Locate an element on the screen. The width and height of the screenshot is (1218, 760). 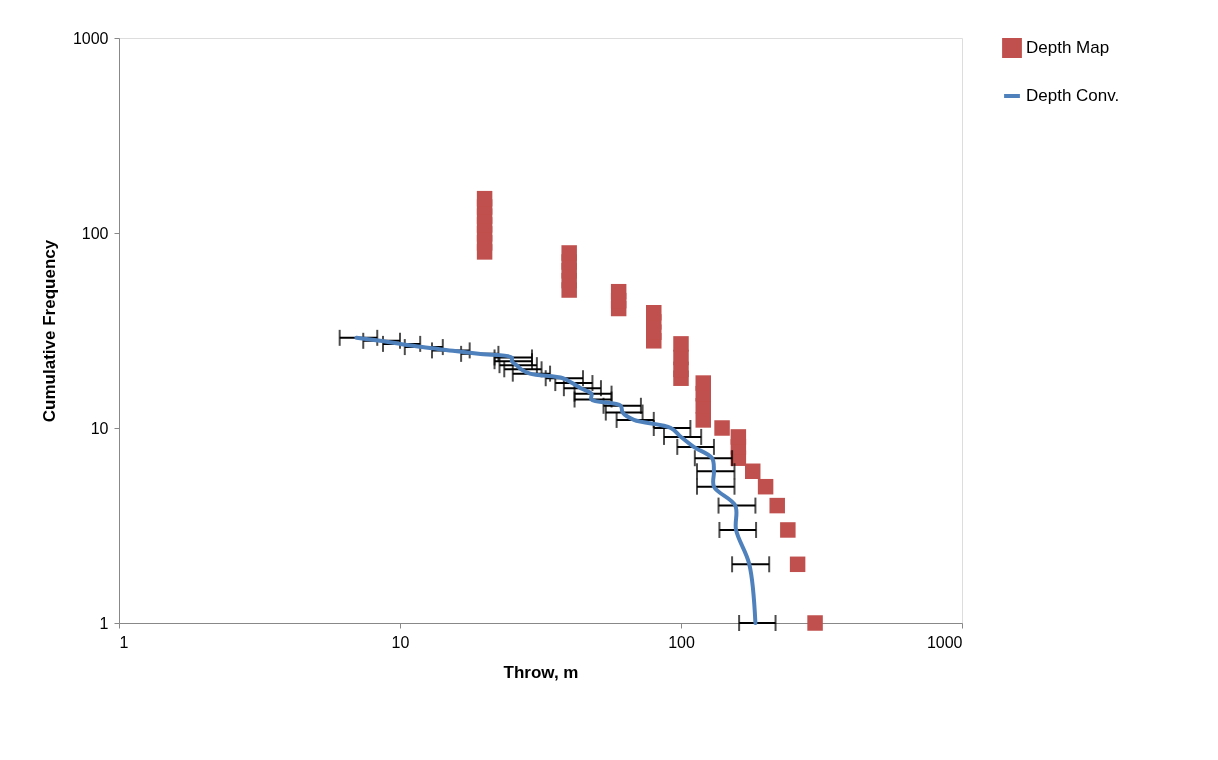
x-tick-label: 10 is located at coordinates (400, 642).